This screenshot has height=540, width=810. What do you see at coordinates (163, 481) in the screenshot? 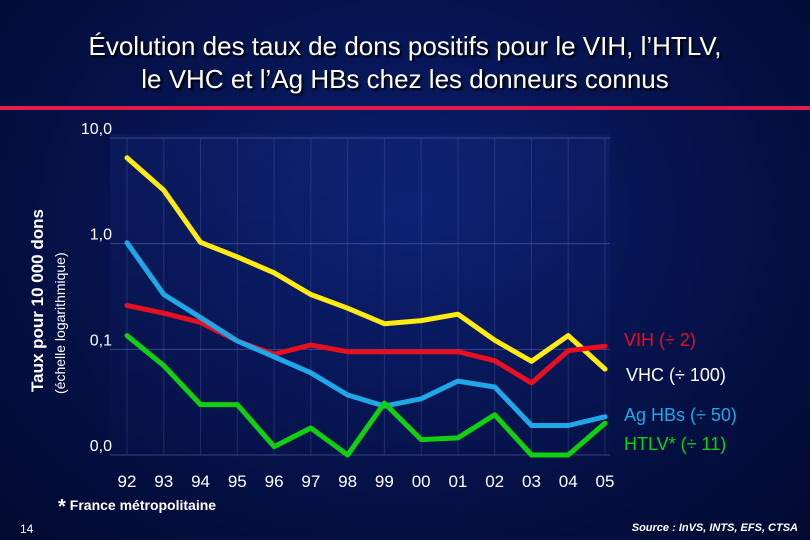
I see `x-tick-label: 93` at bounding box center [163, 481].